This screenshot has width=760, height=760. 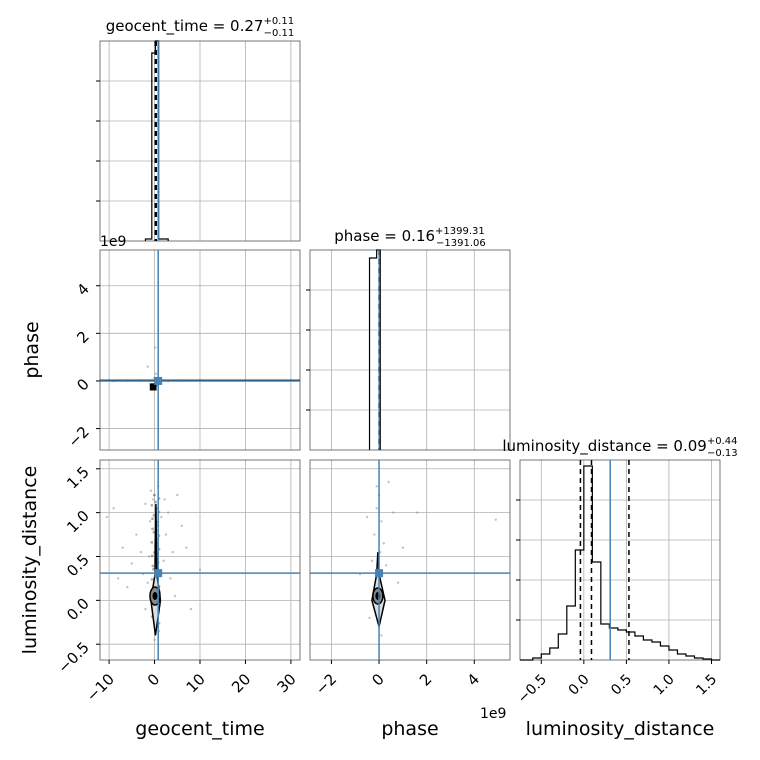 What do you see at coordinates (621, 685) in the screenshot?
I see `xtick-label: 0.5` at bounding box center [621, 685].